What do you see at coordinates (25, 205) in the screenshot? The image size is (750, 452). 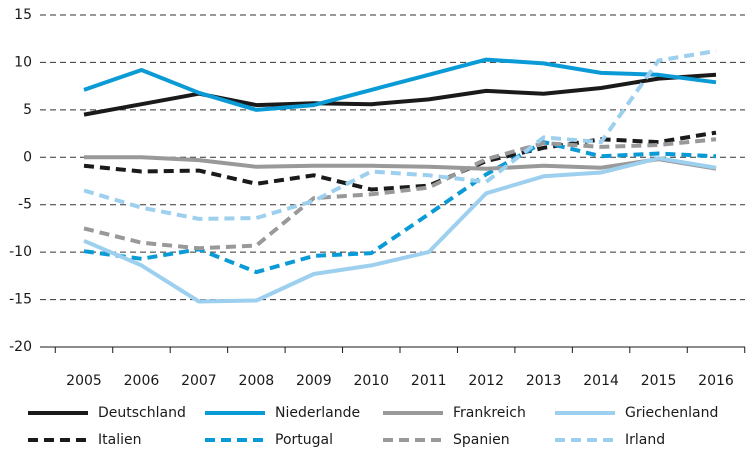 I see `y-tick-label: -5` at bounding box center [25, 205].